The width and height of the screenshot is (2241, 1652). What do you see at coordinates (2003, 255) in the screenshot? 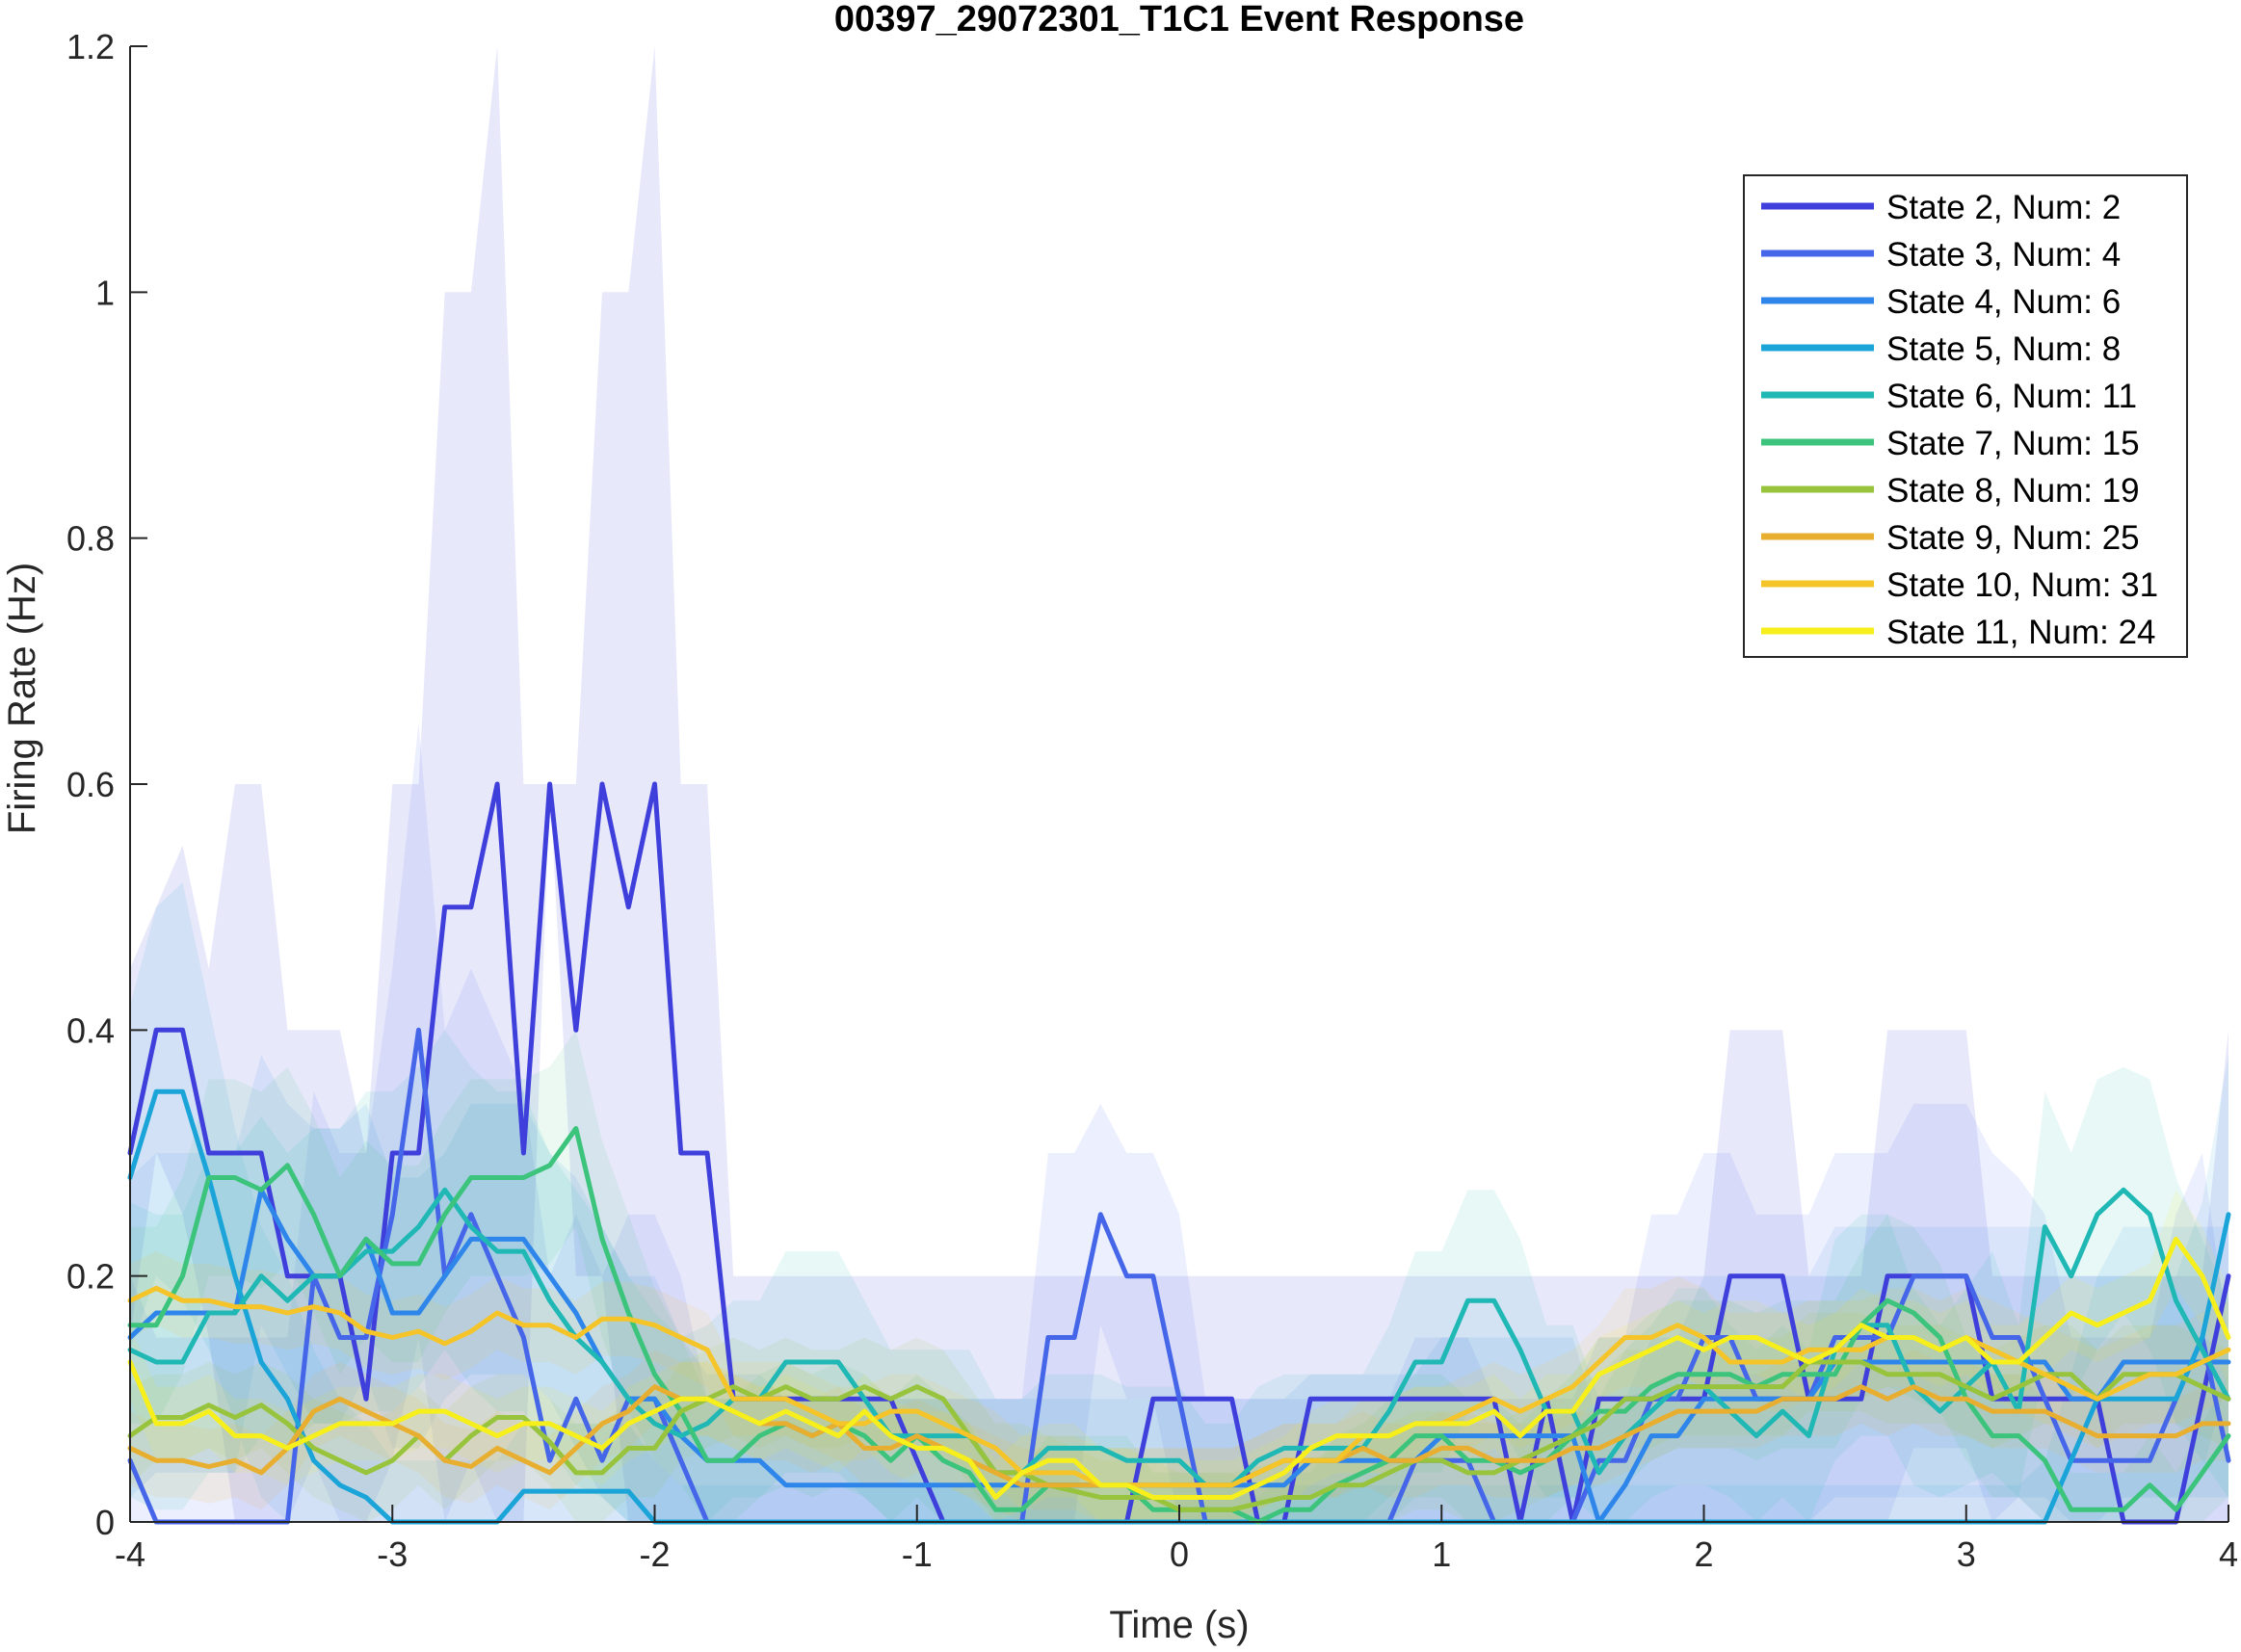
I see `legend-label: State 3, Num: 4` at bounding box center [2003, 255].